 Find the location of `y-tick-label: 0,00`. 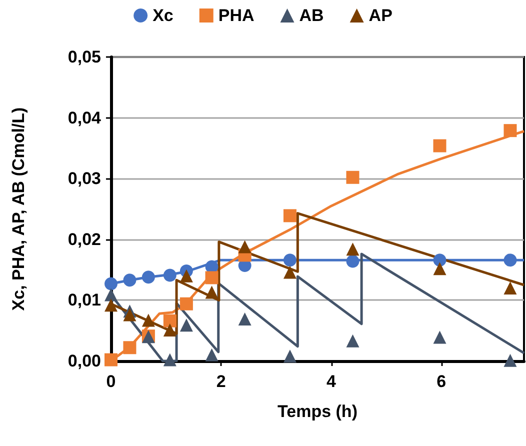

y-tick-label: 0,00 is located at coordinates (84, 361).